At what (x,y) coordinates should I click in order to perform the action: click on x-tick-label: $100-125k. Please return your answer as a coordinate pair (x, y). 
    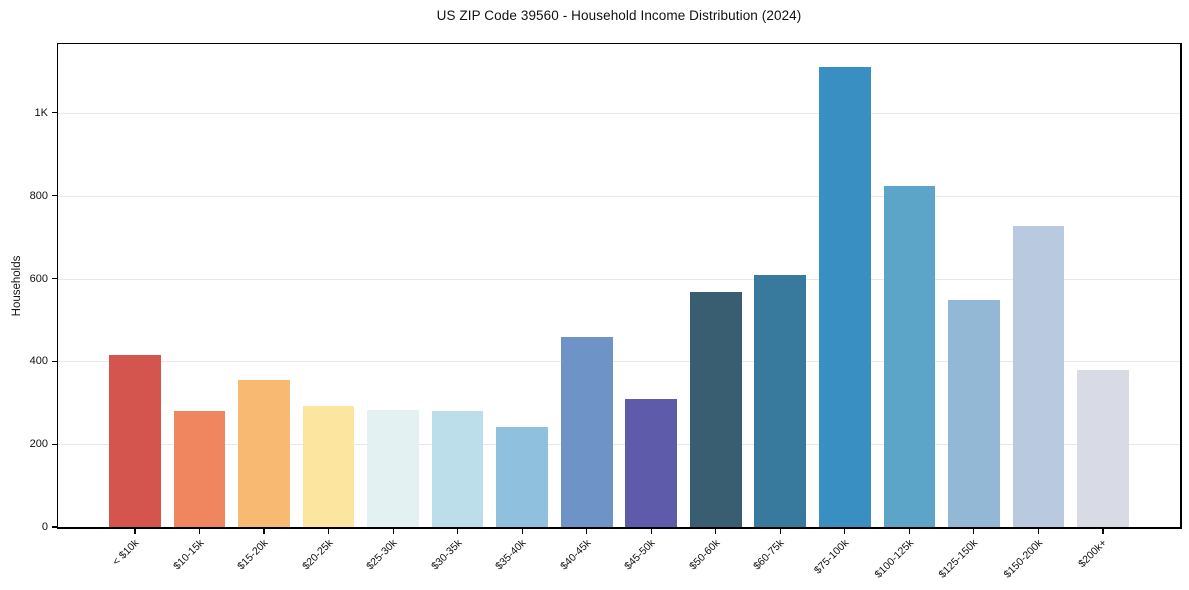
    Looking at the image, I should click on (894, 559).